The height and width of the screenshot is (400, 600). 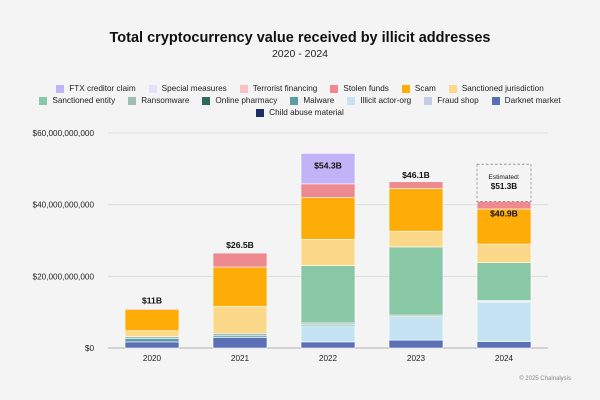 I want to click on legend-item-terrorist-financing: Terrorist financing, so click(x=278, y=88).